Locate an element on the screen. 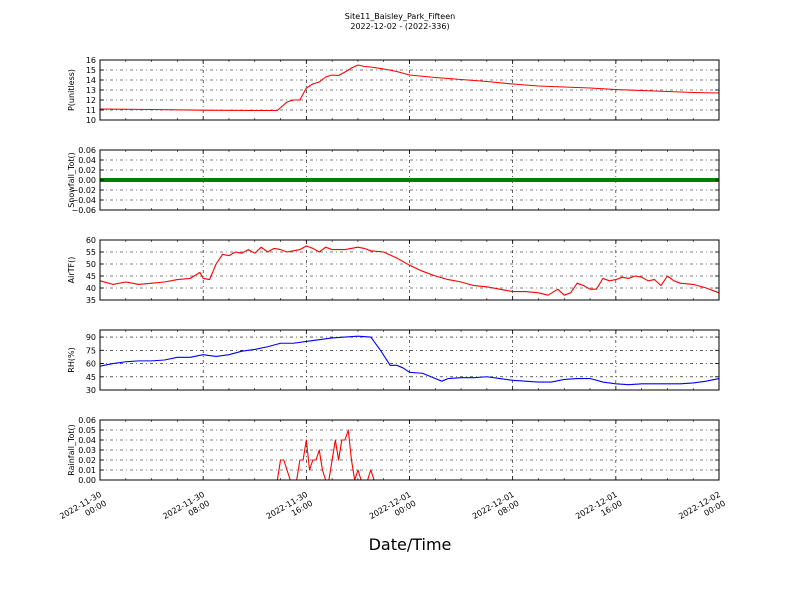 The image size is (800, 600). y-tick-label: −0.04 is located at coordinates (83, 200).